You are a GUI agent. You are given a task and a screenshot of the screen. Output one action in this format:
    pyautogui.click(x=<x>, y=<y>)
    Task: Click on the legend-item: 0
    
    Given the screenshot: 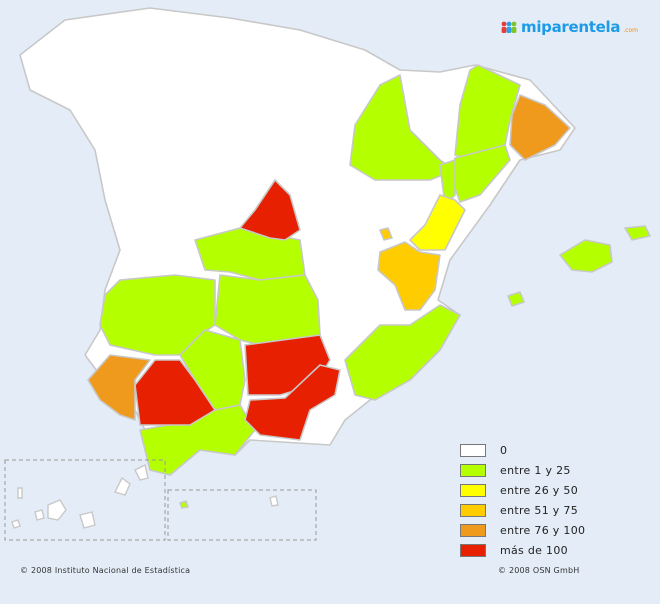 What is the action you would take?
    pyautogui.click(x=522, y=450)
    